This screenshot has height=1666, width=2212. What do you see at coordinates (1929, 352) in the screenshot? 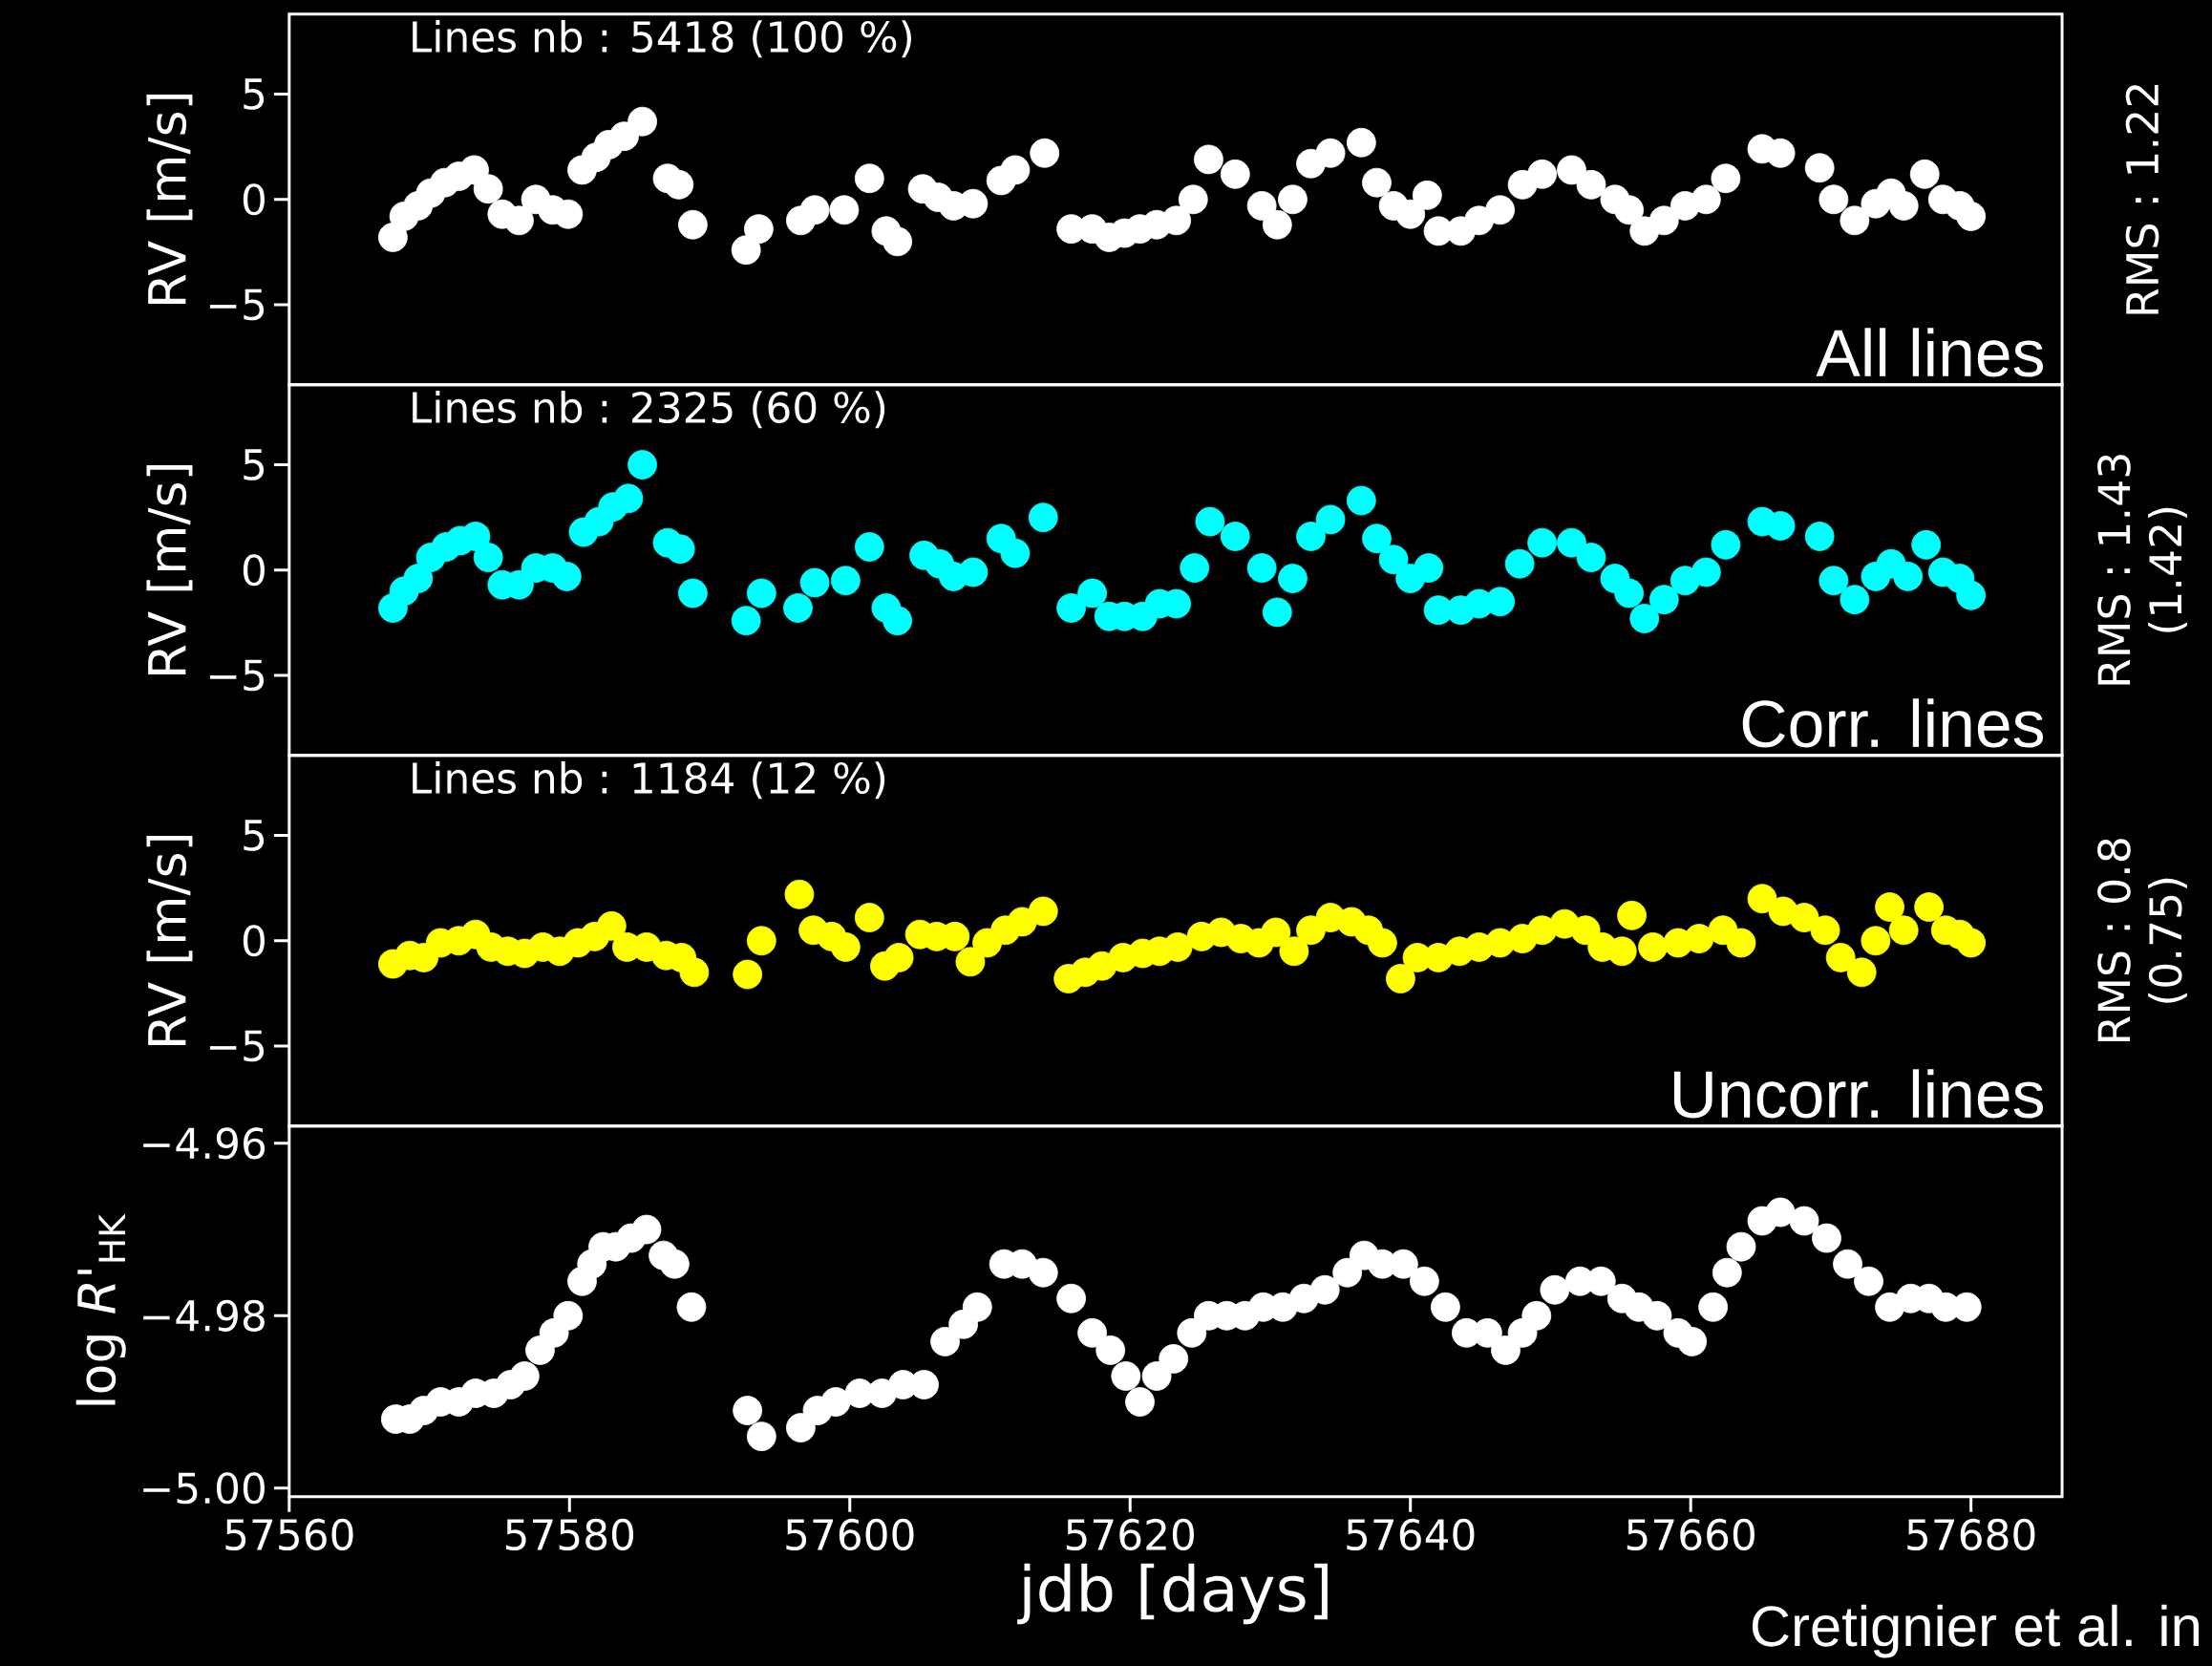
I see `annotation: All lines` at bounding box center [1929, 352].